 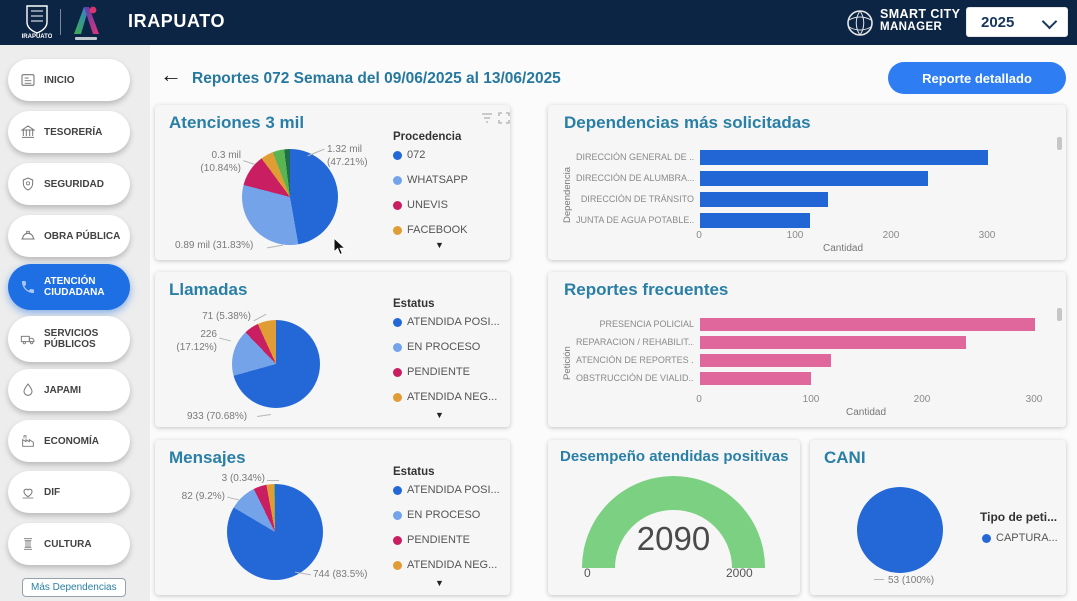 What do you see at coordinates (207, 457) in the screenshot?
I see `card-title: Mensajes` at bounding box center [207, 457].